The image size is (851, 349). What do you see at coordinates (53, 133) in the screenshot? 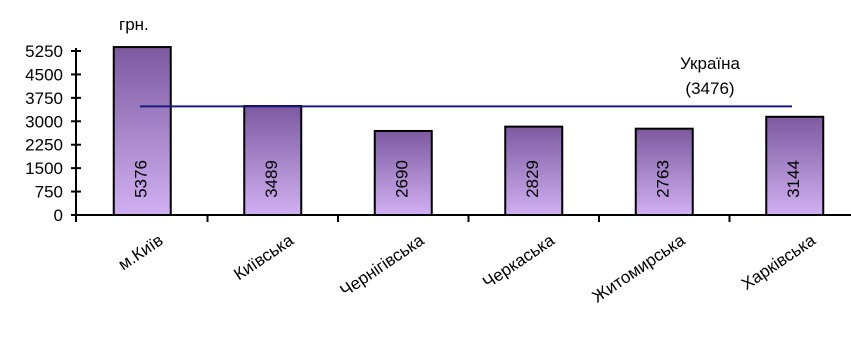
I see `y-axis-ticks: 0 750 1500 2250 3000 3750 4500 5250` at bounding box center [53, 133].